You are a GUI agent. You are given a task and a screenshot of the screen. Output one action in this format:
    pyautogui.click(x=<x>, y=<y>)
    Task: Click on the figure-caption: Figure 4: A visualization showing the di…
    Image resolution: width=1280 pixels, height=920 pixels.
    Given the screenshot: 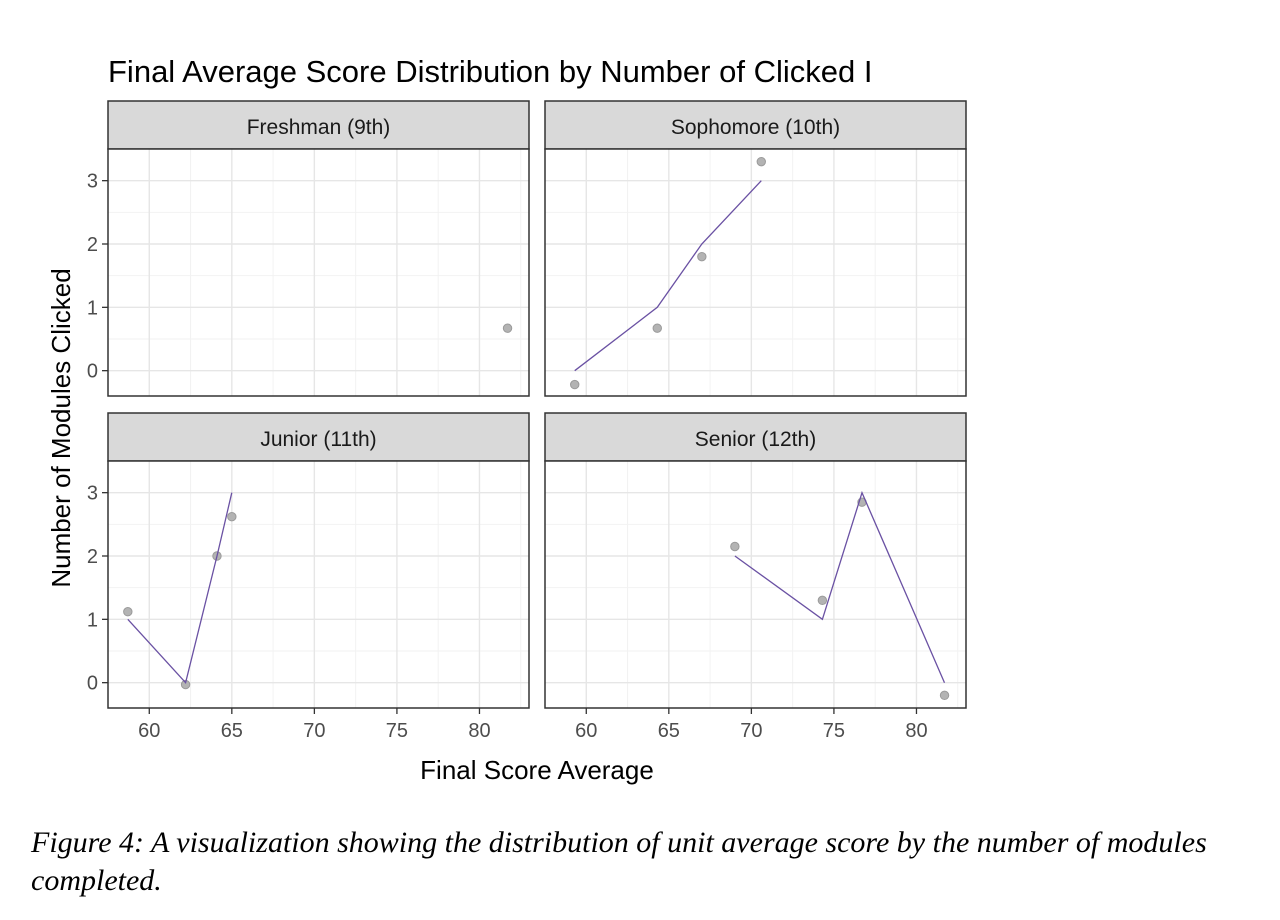 What is the action you would take?
    pyautogui.click(x=619, y=861)
    